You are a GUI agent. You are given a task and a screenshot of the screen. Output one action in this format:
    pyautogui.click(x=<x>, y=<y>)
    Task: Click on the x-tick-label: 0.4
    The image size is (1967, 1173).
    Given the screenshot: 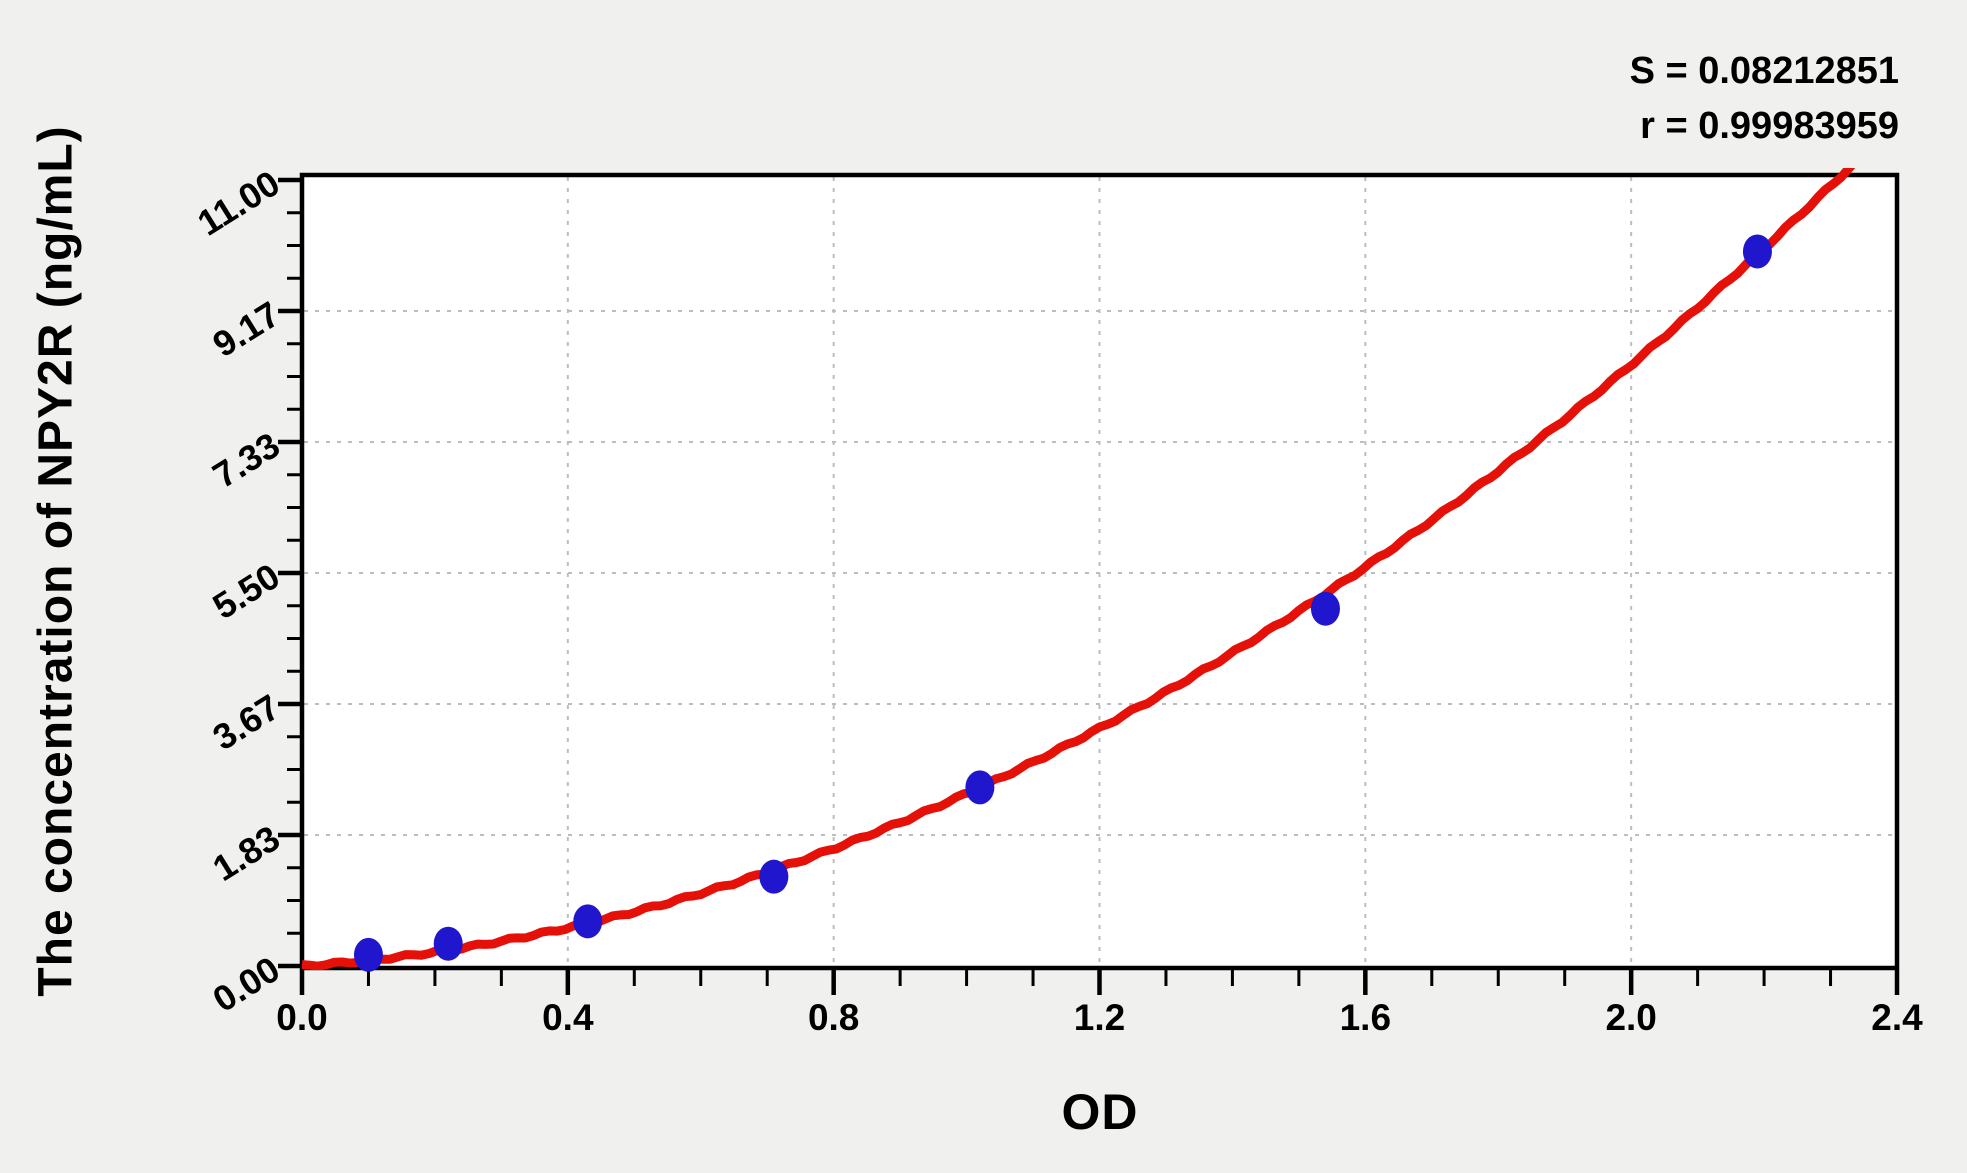 What is the action you would take?
    pyautogui.click(x=568, y=1017)
    